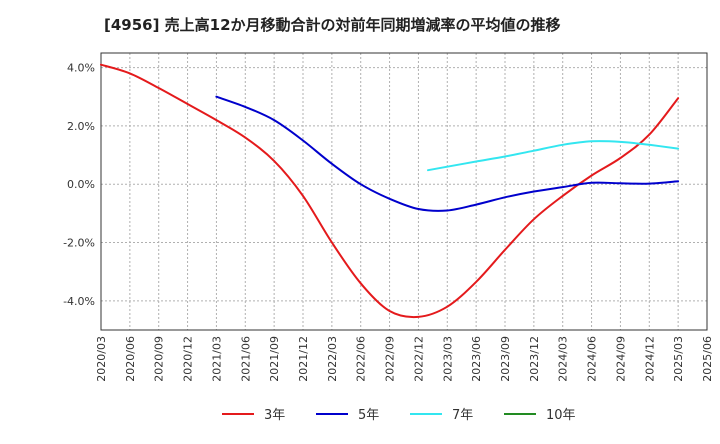 This screenshot has width=720, height=444. What do you see at coordinates (216, 359) in the screenshot?
I see `x-tick-label: 2021/03` at bounding box center [216, 359].